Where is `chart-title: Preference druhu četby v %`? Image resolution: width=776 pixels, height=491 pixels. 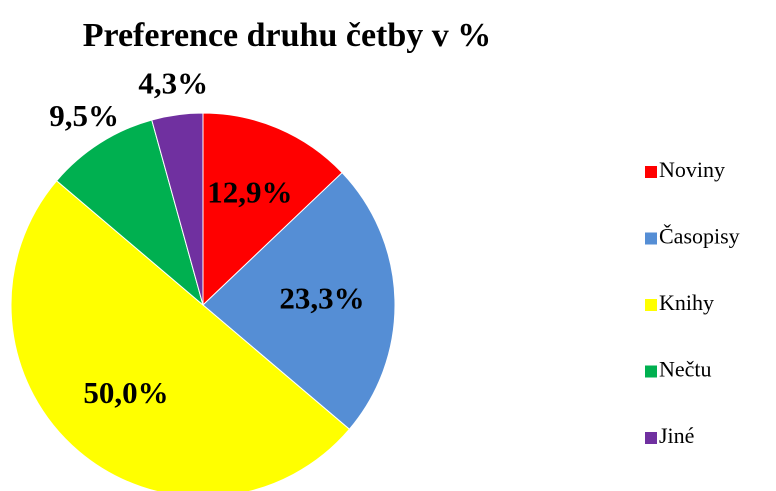 chart-title: Preference druhu četby v % is located at coordinates (287, 35).